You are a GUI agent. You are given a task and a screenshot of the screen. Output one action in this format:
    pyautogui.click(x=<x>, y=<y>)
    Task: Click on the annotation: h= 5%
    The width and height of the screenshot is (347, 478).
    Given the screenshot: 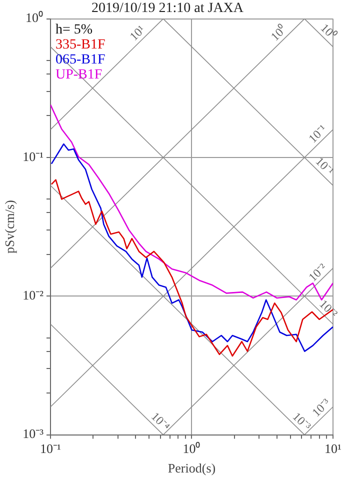 What is the action you would take?
    pyautogui.click(x=74, y=30)
    